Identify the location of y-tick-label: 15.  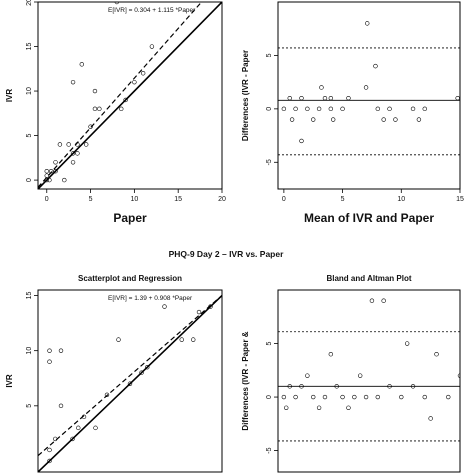
(29, 296).